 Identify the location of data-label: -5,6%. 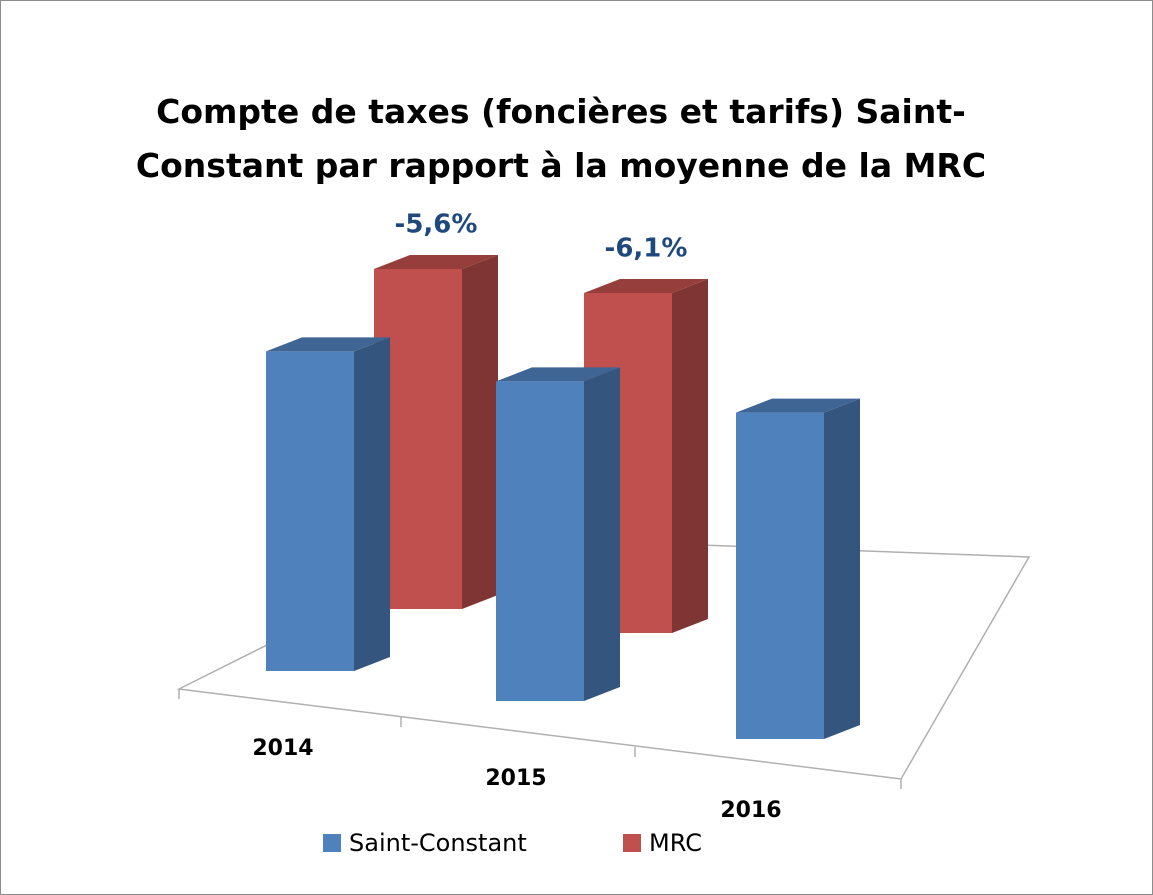
(436, 225).